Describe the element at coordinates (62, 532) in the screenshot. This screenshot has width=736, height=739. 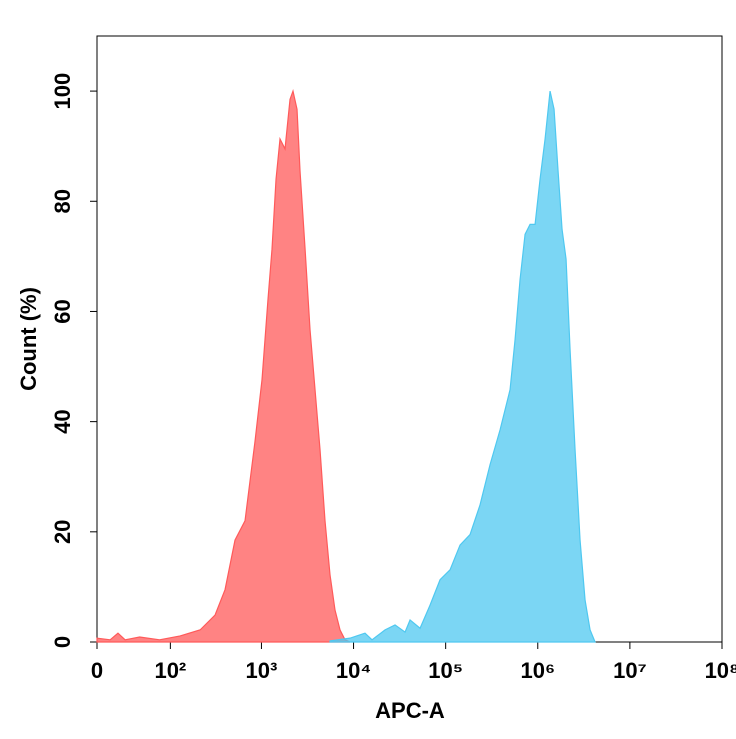
I see `y-tick-label: 20` at that location.